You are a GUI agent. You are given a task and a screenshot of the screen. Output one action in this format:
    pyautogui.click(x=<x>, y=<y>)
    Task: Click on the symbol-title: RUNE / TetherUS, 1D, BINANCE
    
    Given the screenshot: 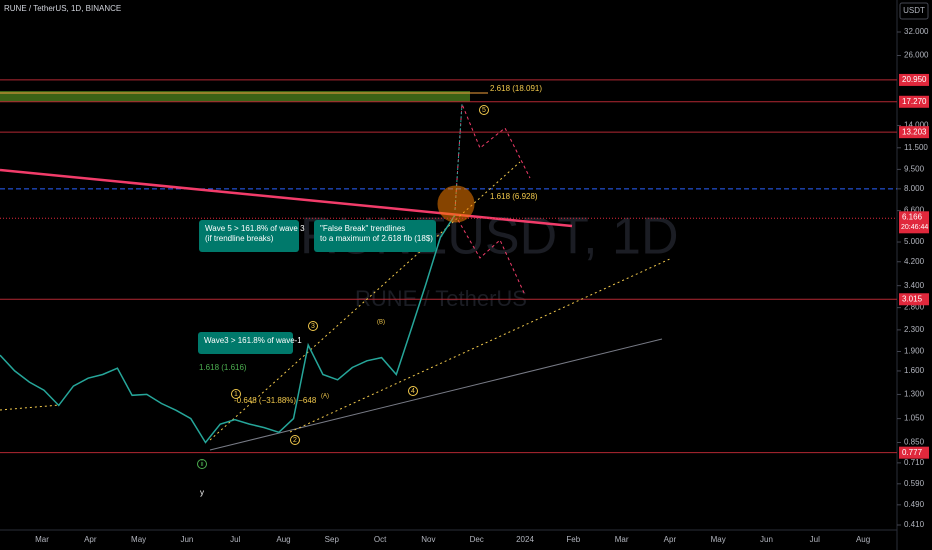 What is the action you would take?
    pyautogui.click(x=62, y=8)
    